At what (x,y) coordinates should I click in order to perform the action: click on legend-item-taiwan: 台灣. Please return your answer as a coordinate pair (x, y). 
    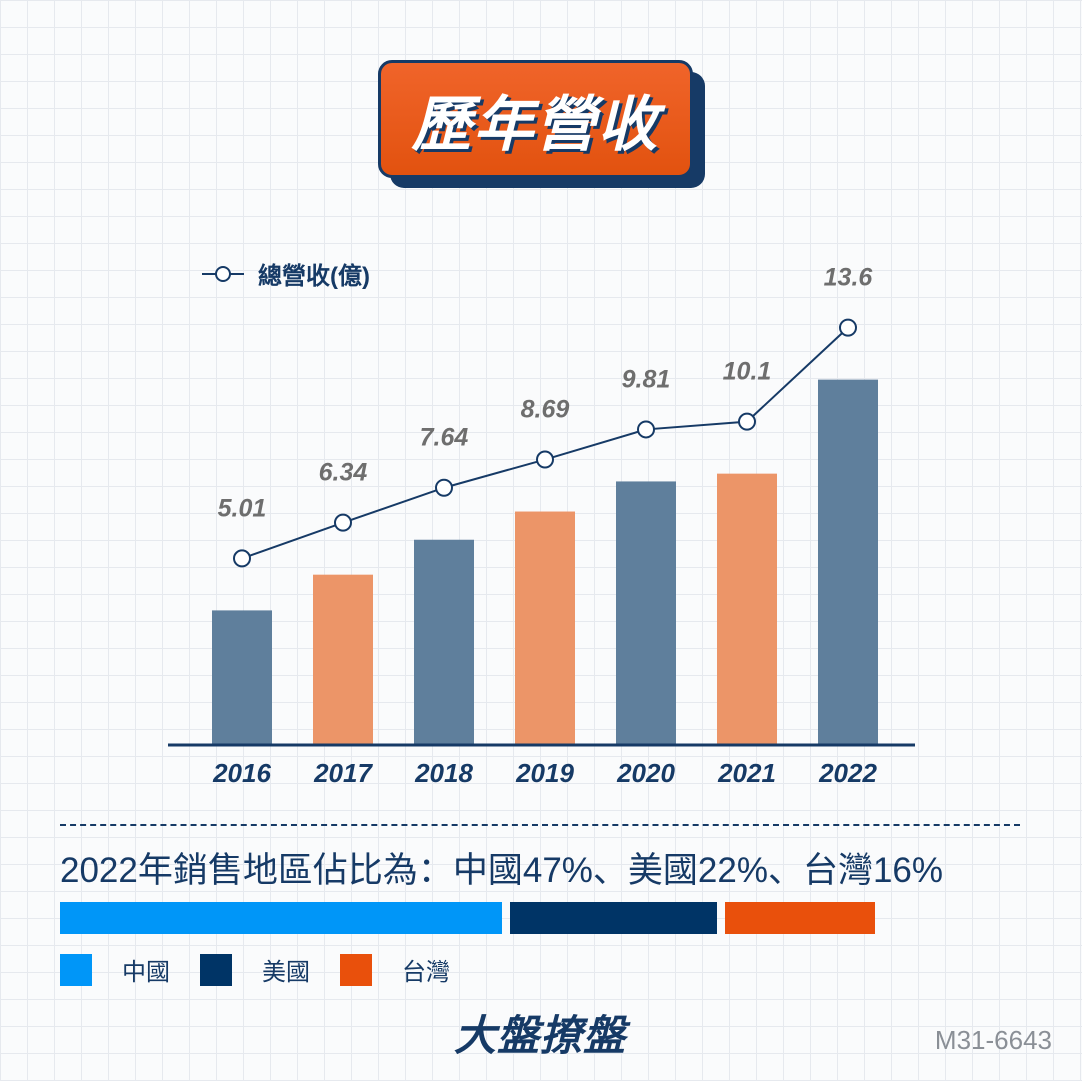
    Looking at the image, I should click on (395, 969).